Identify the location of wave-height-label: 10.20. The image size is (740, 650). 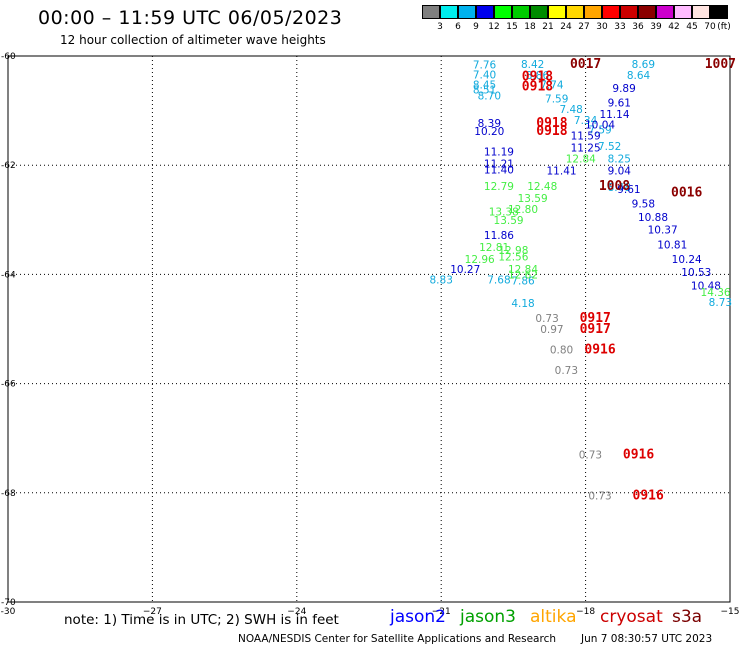
(489, 132).